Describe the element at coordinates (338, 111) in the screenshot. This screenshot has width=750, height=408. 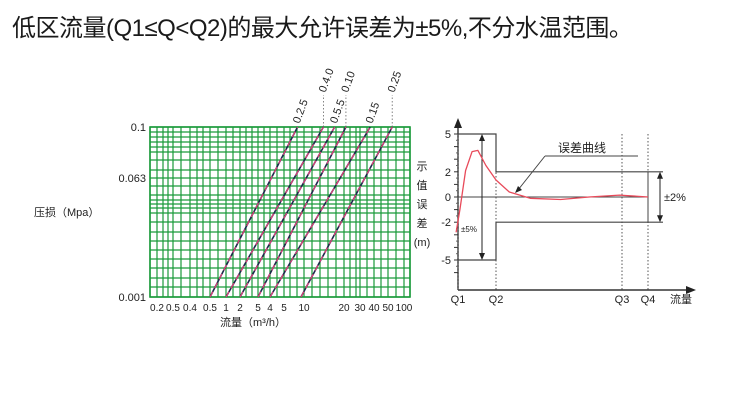
I see `series-label: 0.5.5` at that location.